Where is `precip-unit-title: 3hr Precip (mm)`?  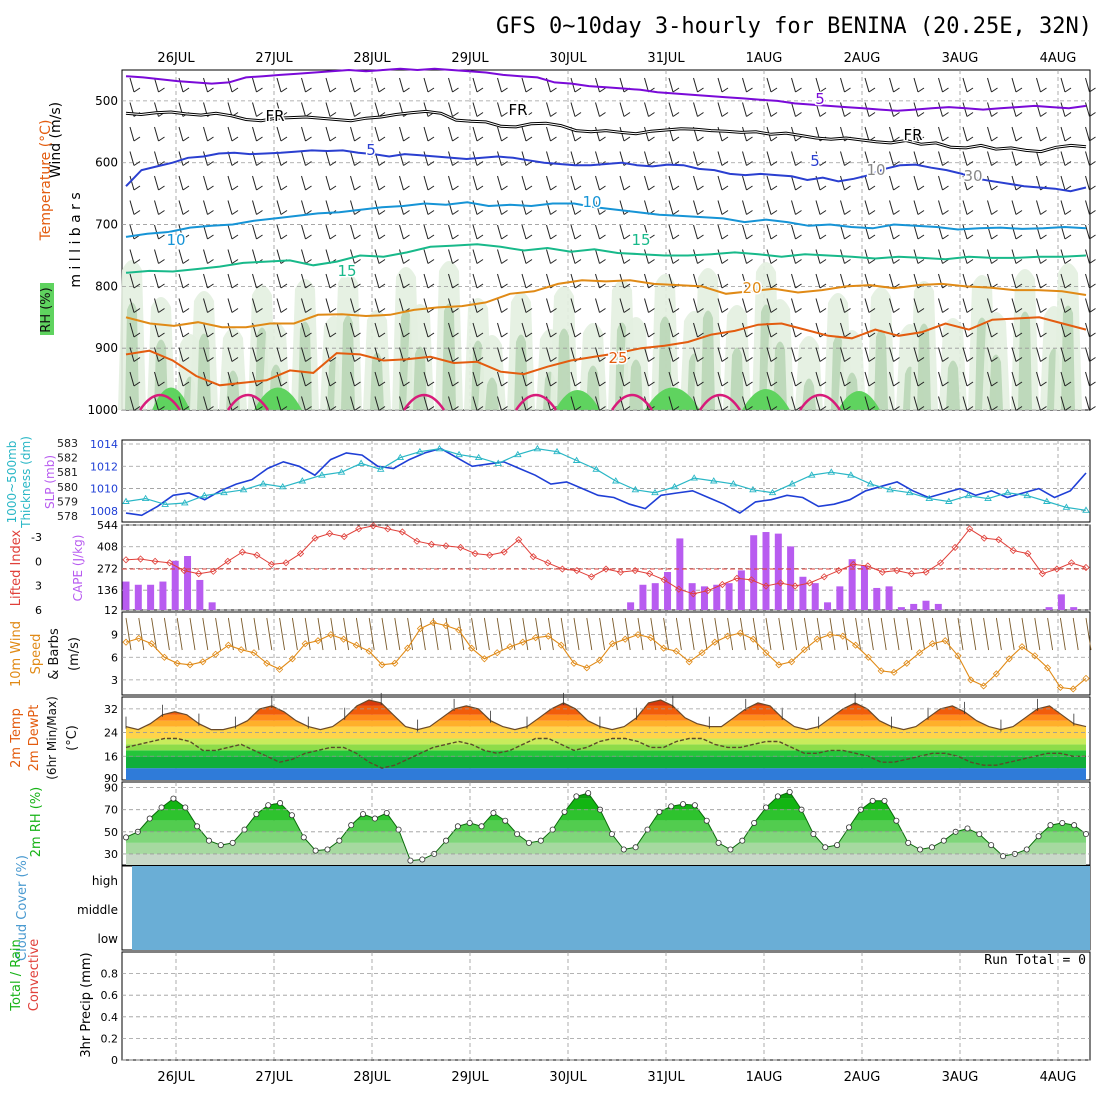 precip-unit-title: 3hr Precip (mm) is located at coordinates (86, 1004).